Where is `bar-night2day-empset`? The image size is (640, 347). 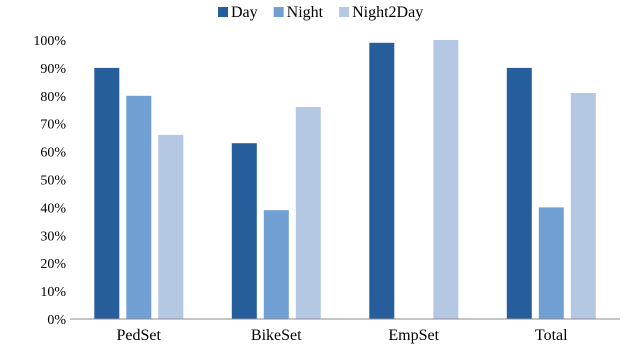
bar-night2day-empset is located at coordinates (446, 179).